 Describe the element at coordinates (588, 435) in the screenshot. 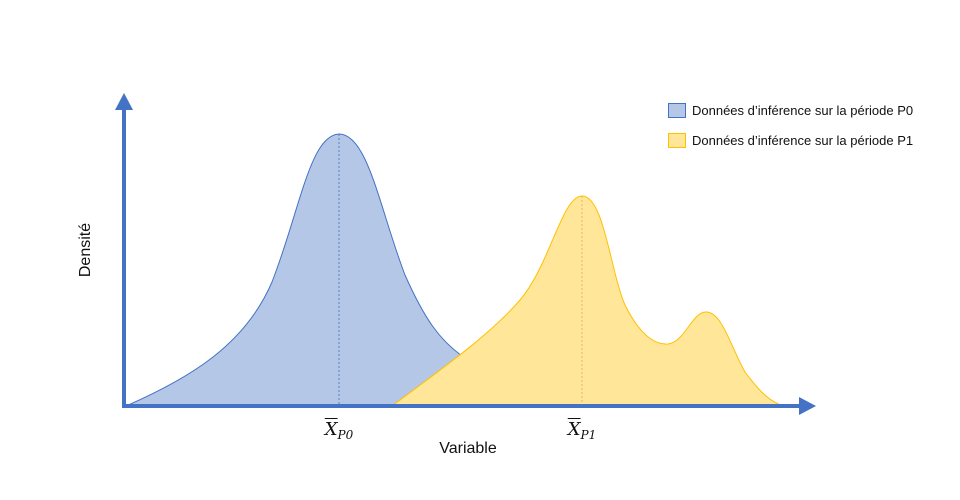

I see `mean-subscript-p1: P1` at that location.